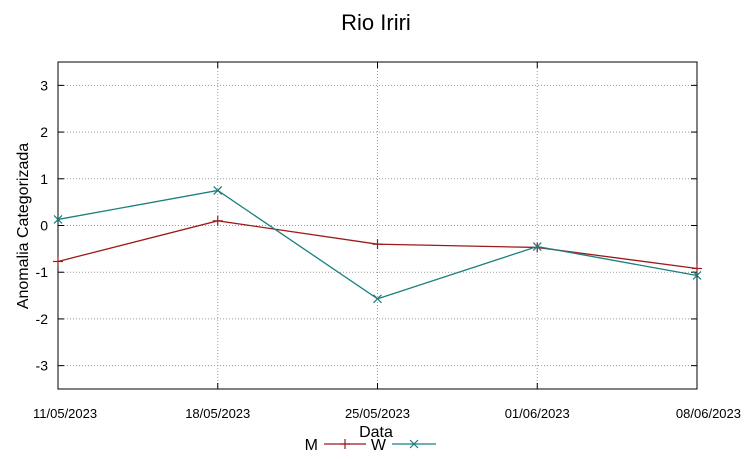  I want to click on x-axis-label: Data, so click(376, 432).